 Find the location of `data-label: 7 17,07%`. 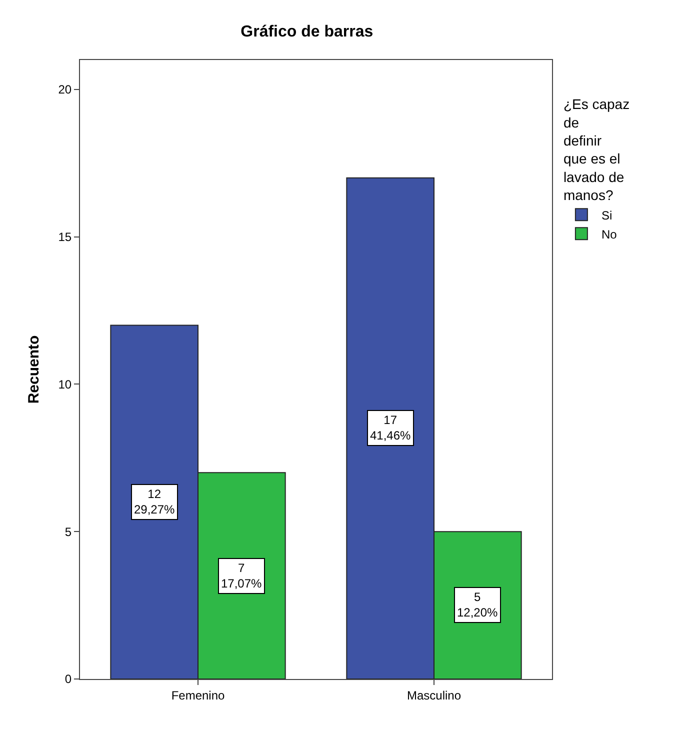

data-label: 7 17,07% is located at coordinates (241, 576).